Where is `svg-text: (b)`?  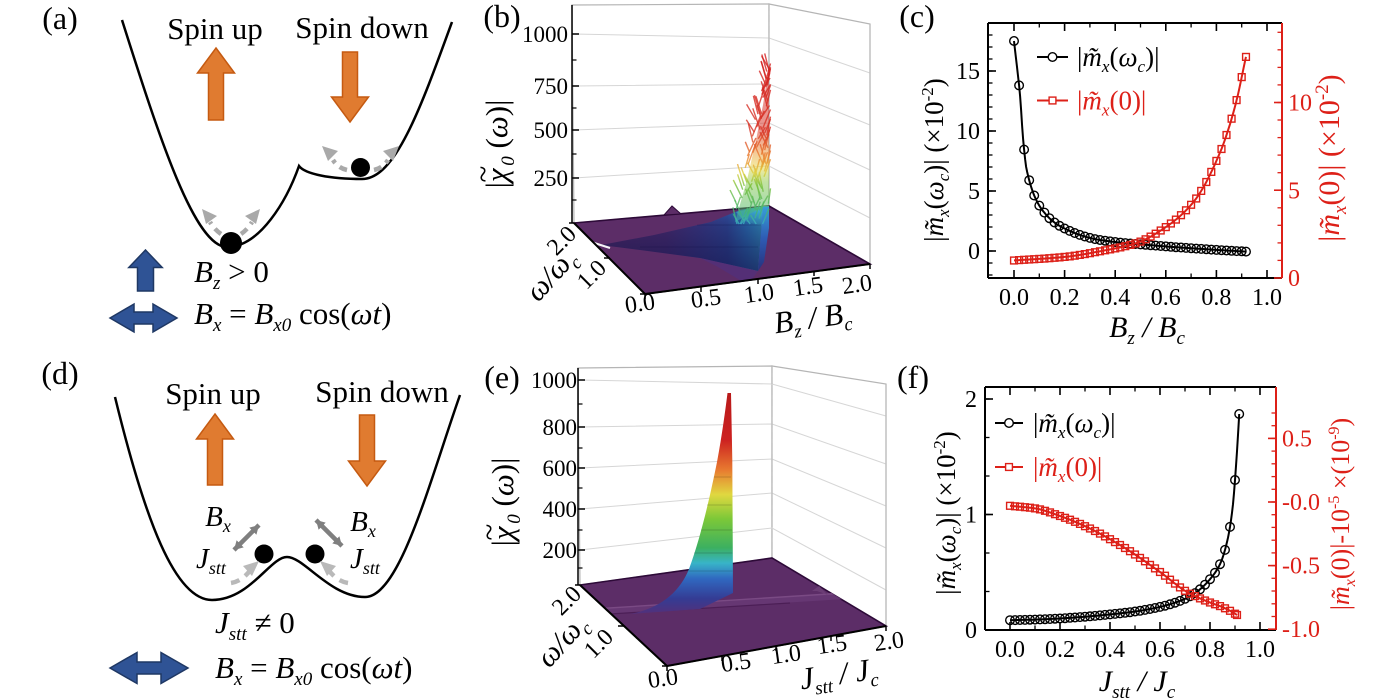
svg-text: (b) is located at coordinates (501, 17).